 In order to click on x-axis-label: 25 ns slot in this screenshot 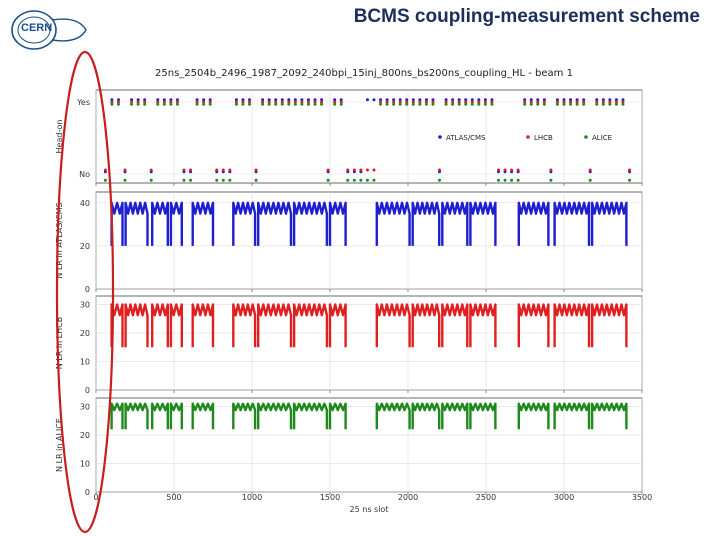, I will do `click(369, 509)`.